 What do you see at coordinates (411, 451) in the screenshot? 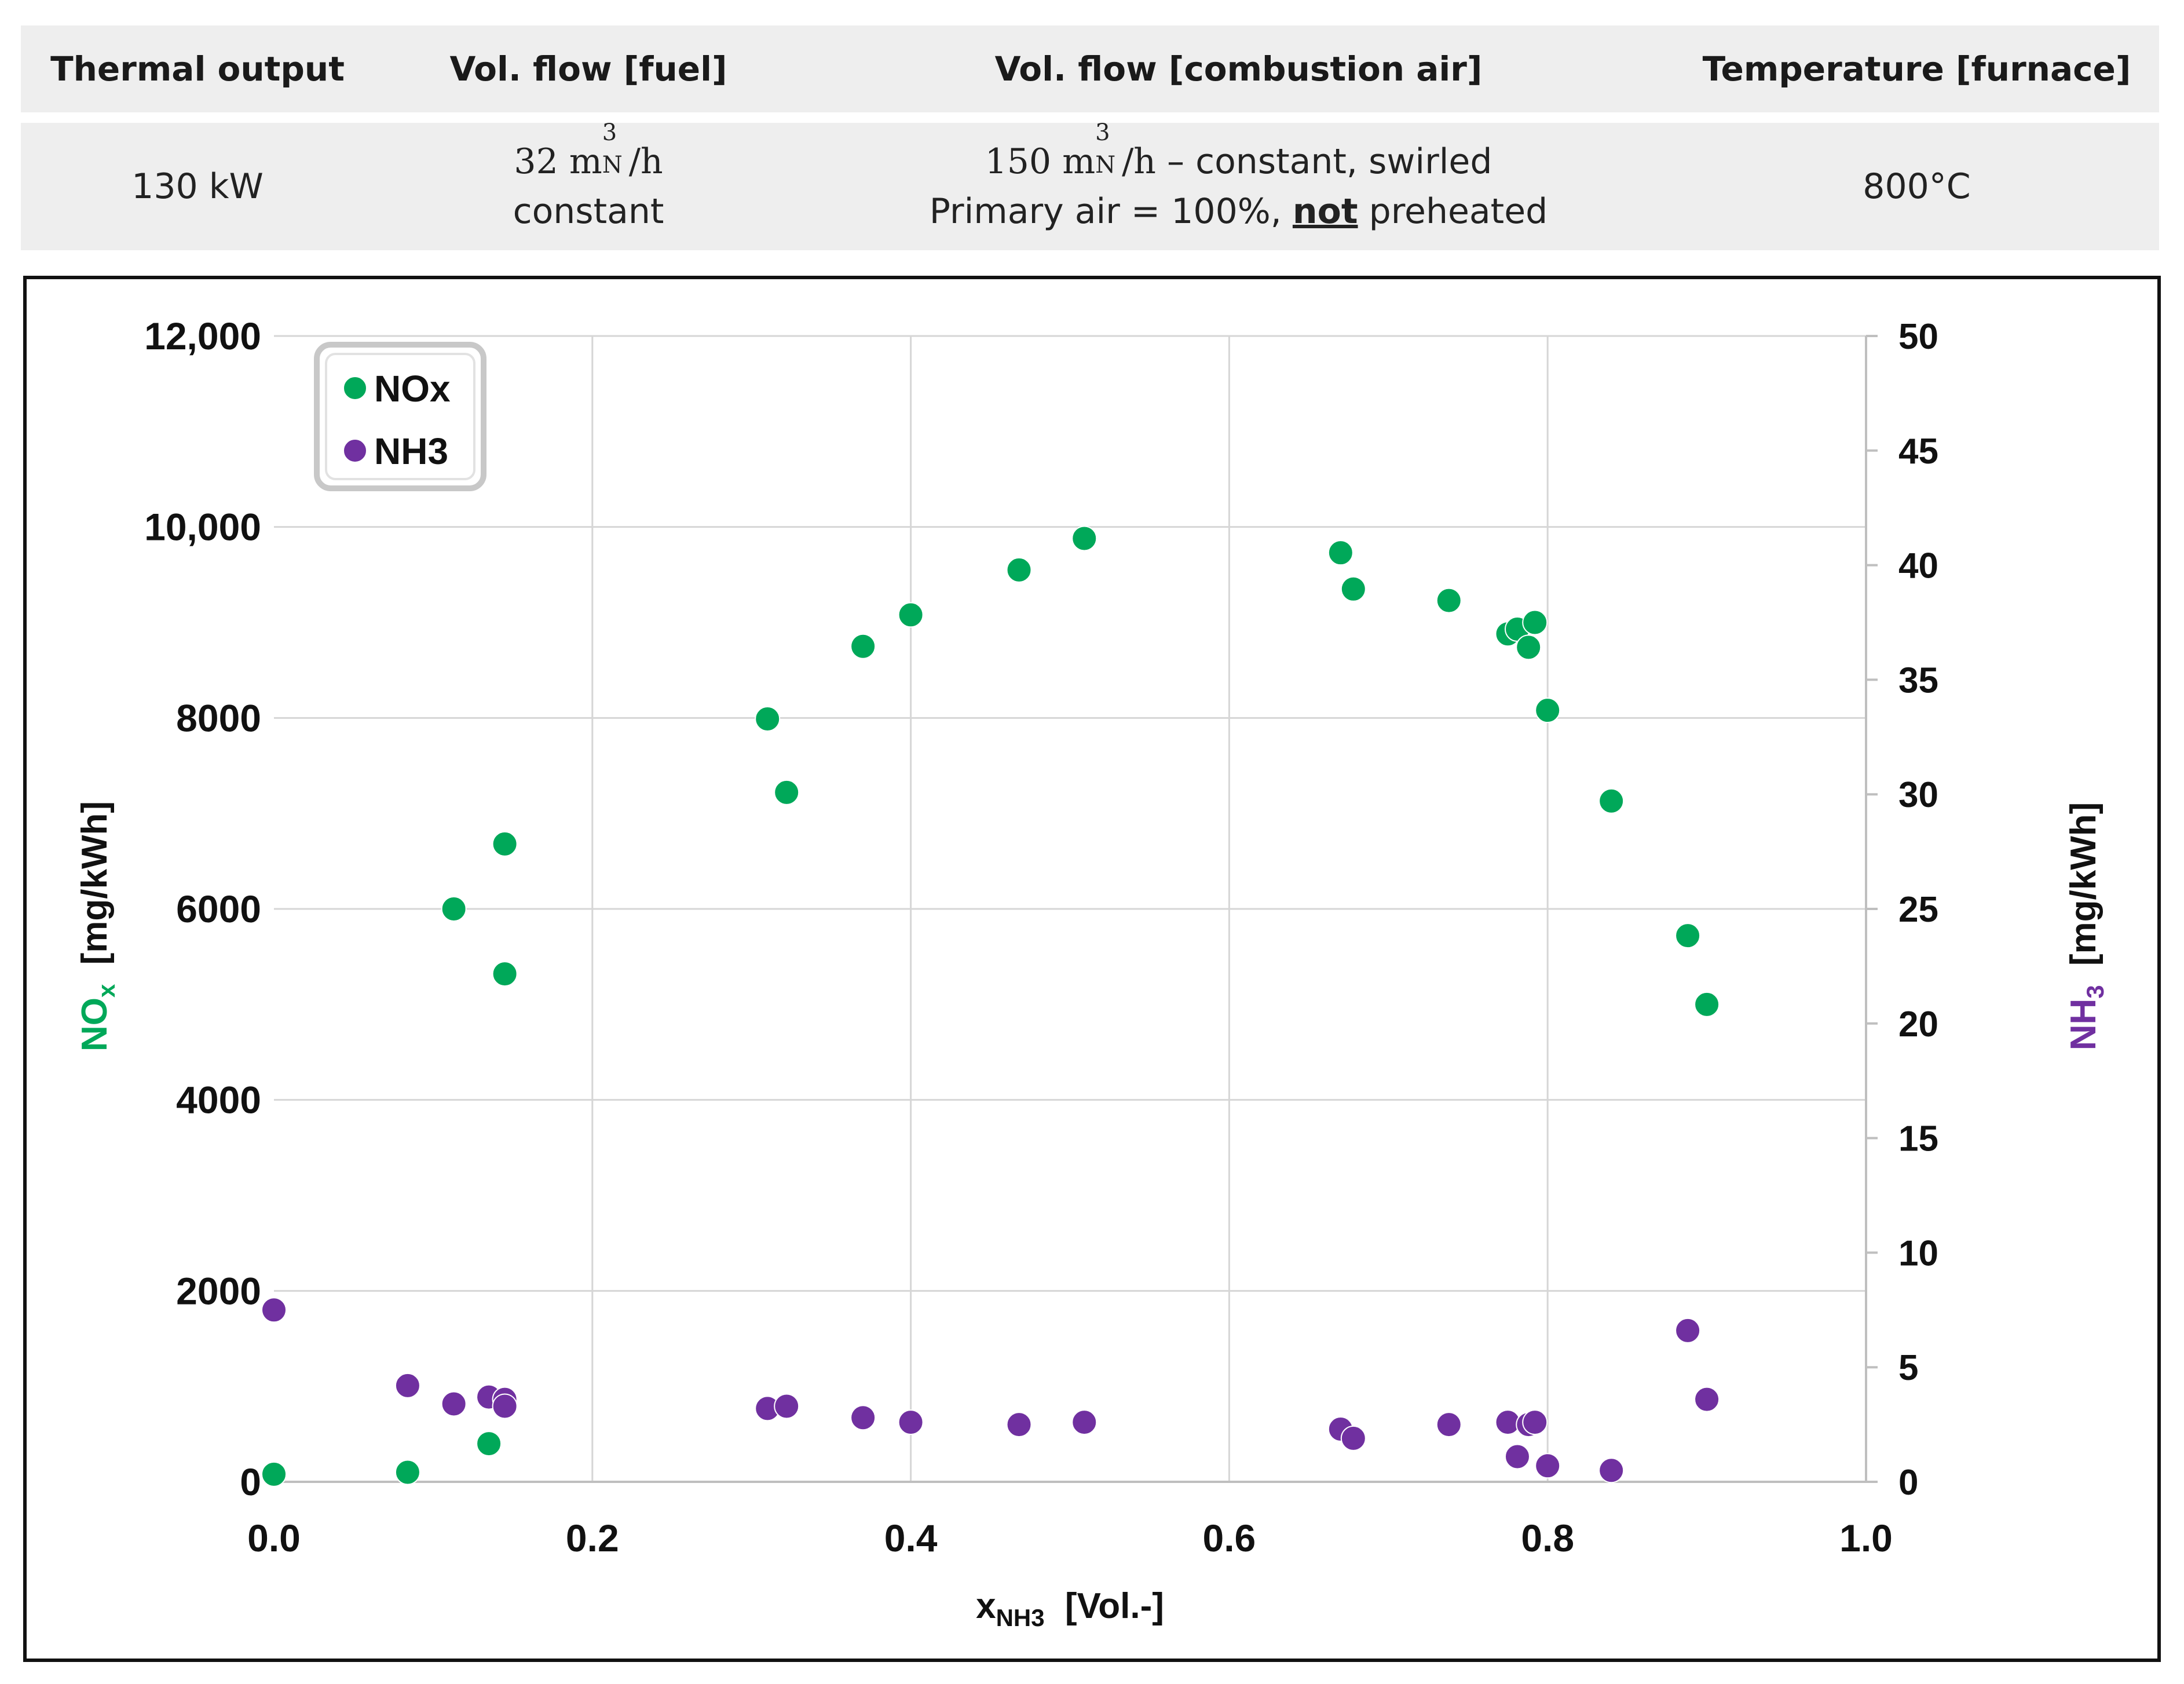
I see `legend-label-nh3: NH3` at bounding box center [411, 451].